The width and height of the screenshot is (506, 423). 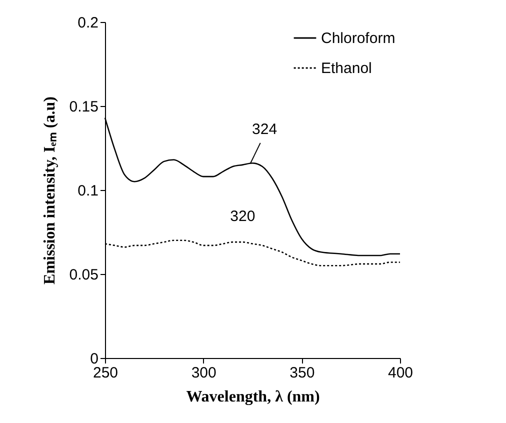 What do you see at coordinates (83, 107) in the screenshot?
I see `y-tick-label: 0.15` at bounding box center [83, 107].